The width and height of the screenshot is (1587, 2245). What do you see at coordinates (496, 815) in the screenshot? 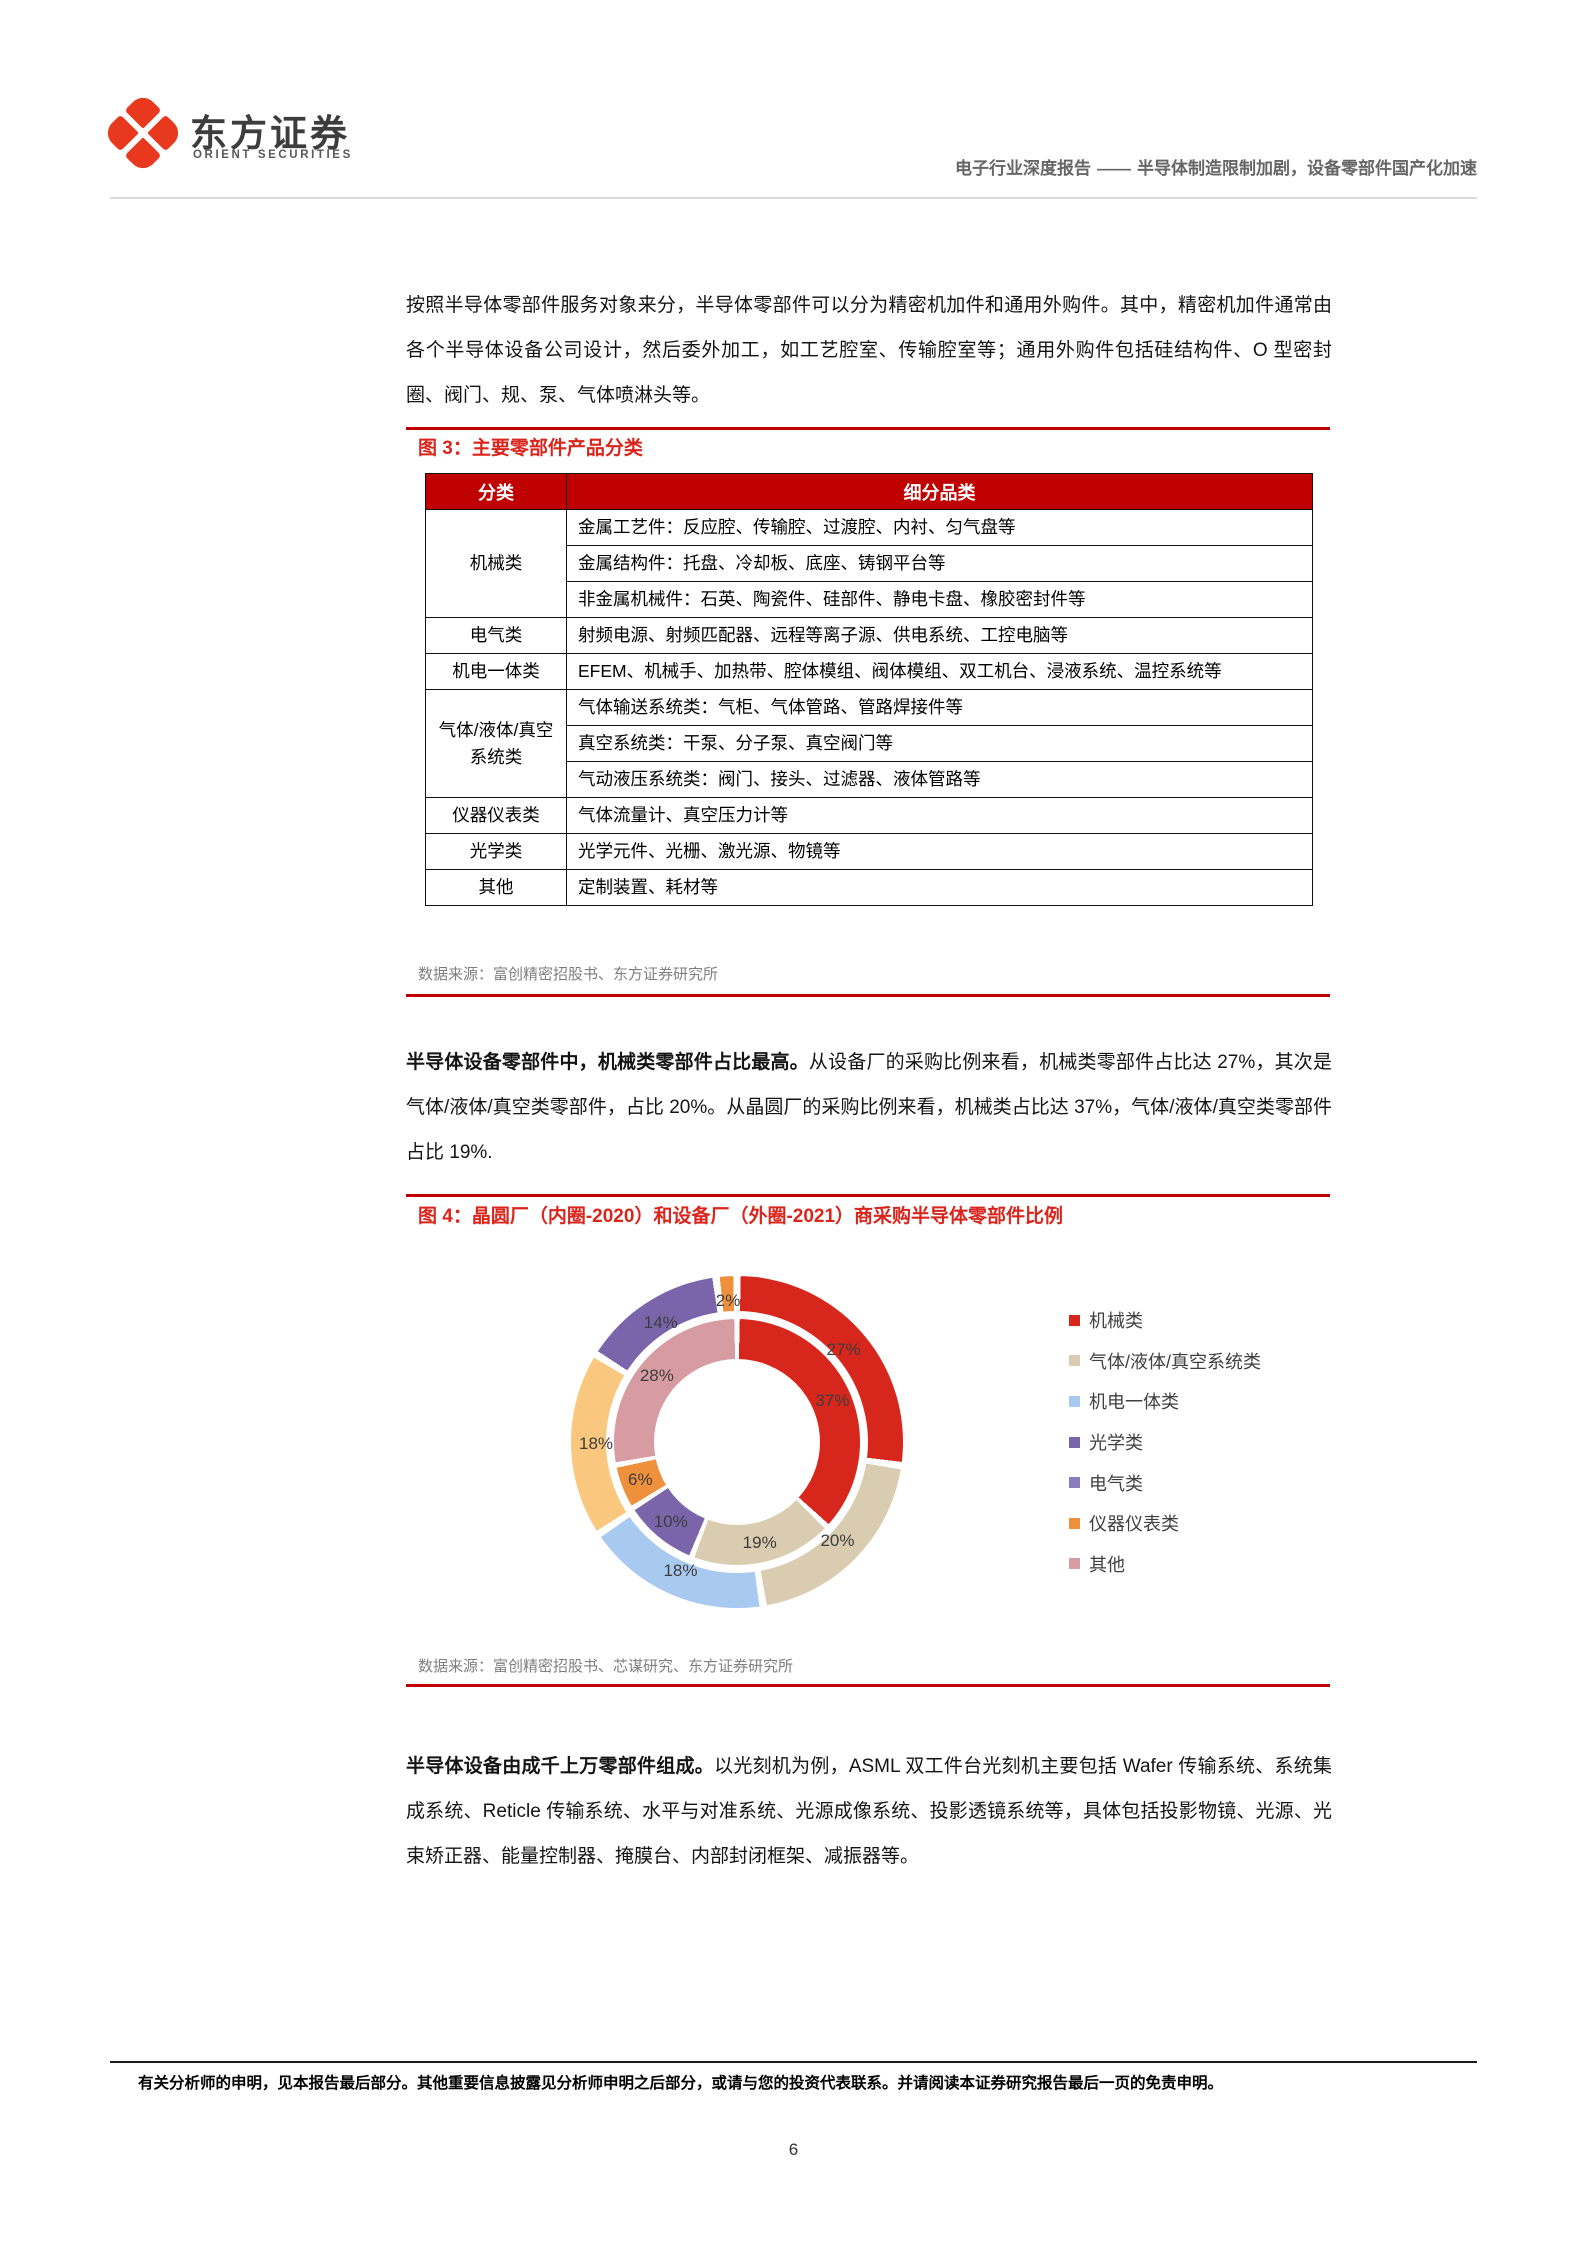
I see `category-cell: 仪器仪表类` at bounding box center [496, 815].